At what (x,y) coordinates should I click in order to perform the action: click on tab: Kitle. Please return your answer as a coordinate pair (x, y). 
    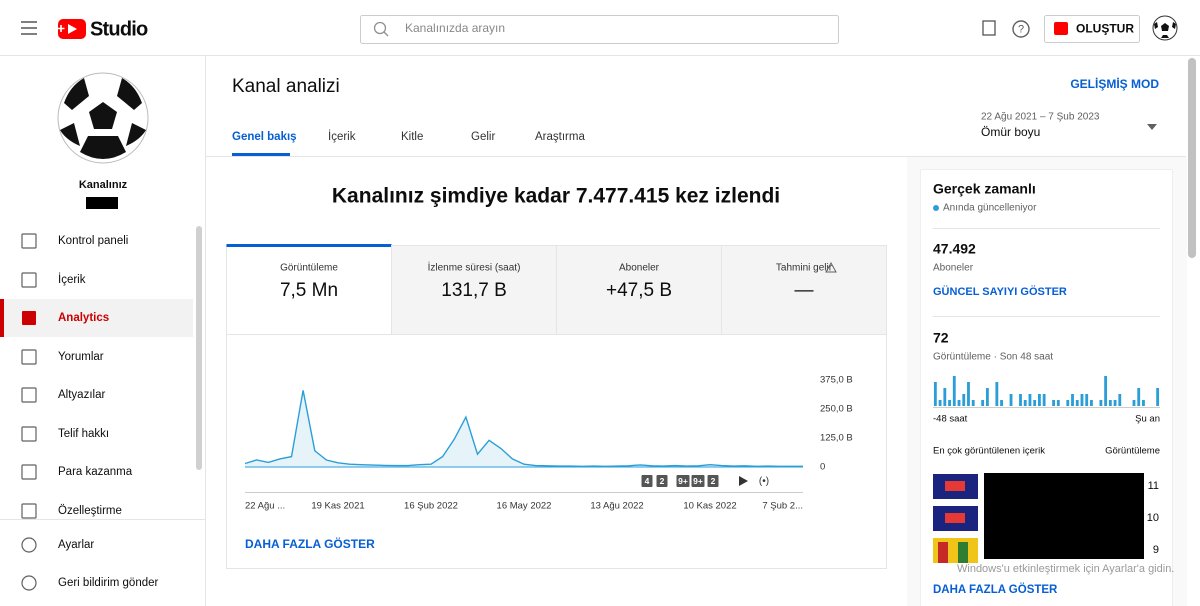
    Looking at the image, I should click on (412, 137).